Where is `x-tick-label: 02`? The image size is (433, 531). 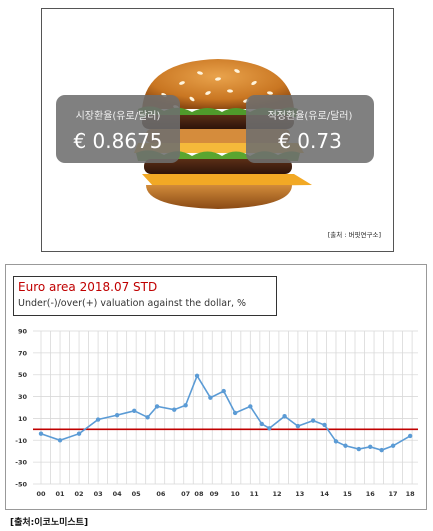
x-tick-label: 02 is located at coordinates (79, 494).